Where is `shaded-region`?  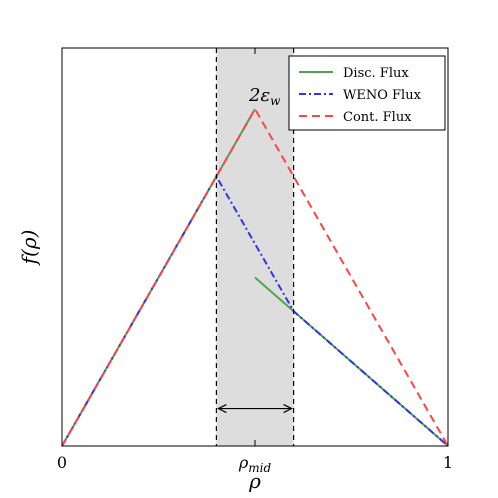
shaded-region is located at coordinates (255, 247).